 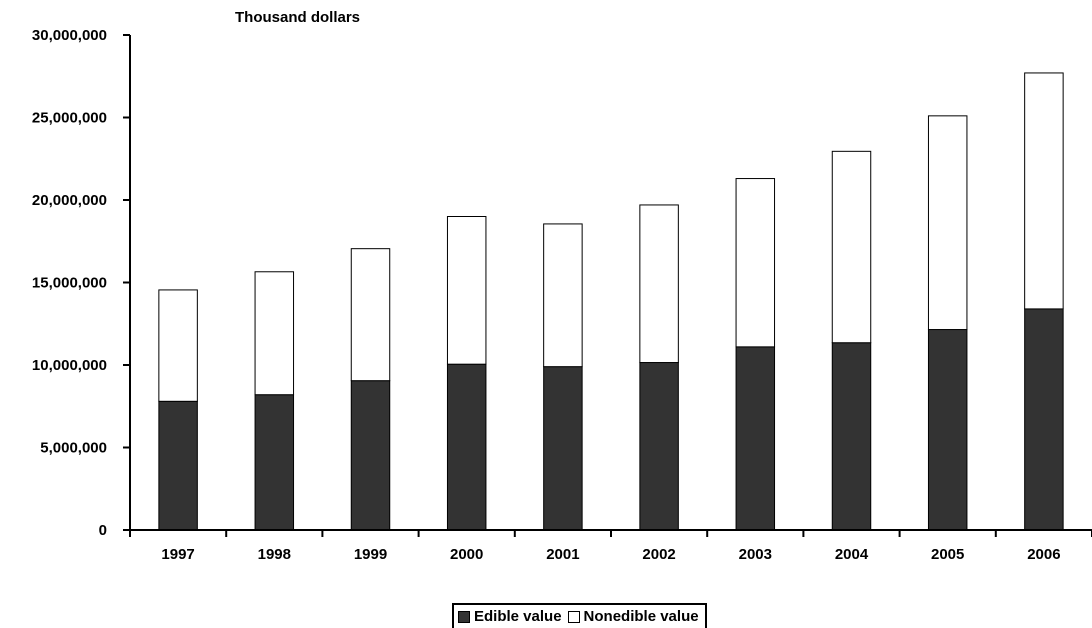 I want to click on edible-bar-2000, so click(x=466, y=447).